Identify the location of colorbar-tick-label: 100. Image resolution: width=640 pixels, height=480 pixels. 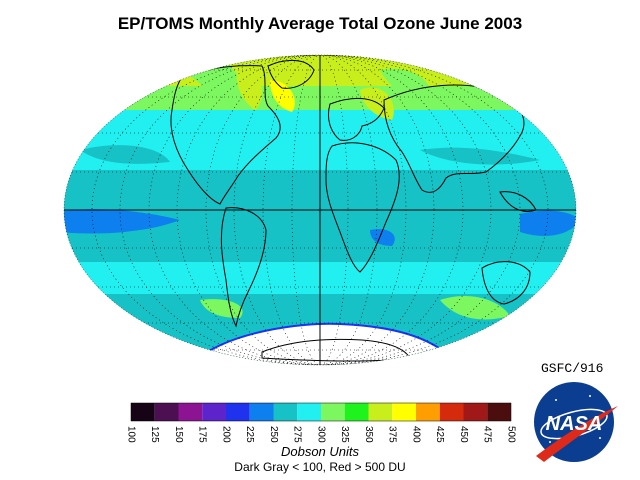
(130, 434).